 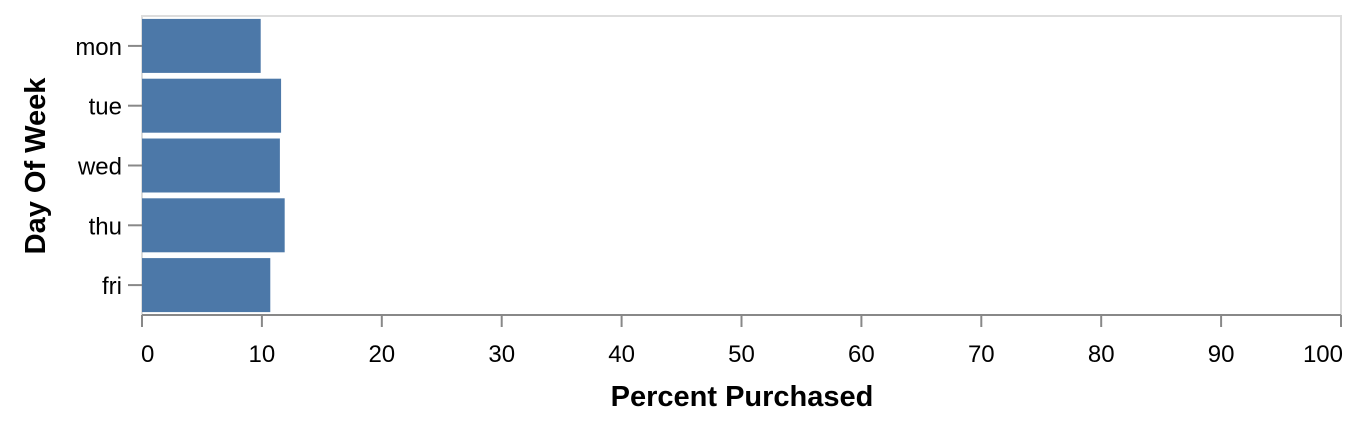 I want to click on x-tick-label-10: 10, so click(x=262, y=354).